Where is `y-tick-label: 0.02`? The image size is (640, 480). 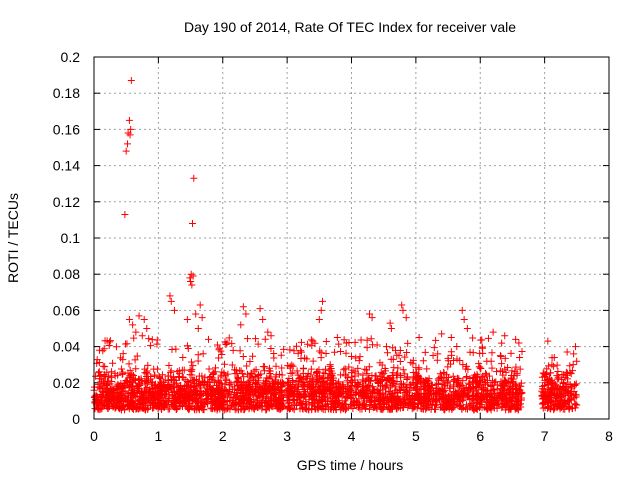
y-tick-label: 0.02 is located at coordinates (66, 383).